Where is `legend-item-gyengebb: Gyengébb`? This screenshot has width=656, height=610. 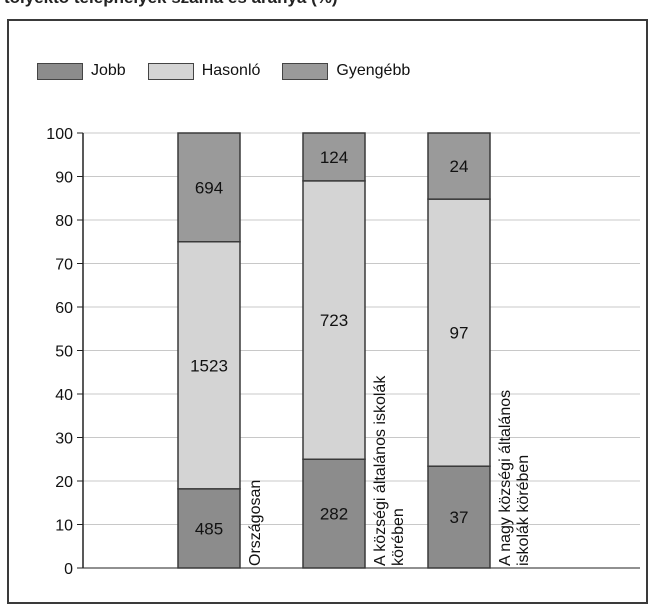 legend-item-gyengebb: Gyengébb is located at coordinates (346, 71).